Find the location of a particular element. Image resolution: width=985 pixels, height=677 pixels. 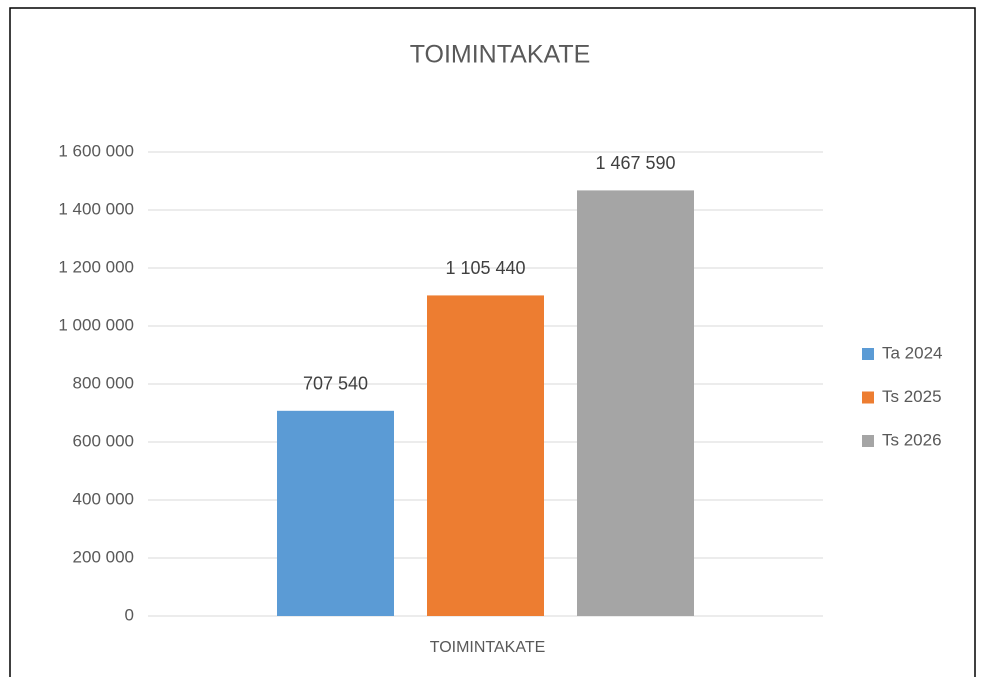

data-label: 1 105 440 is located at coordinates (485, 268).